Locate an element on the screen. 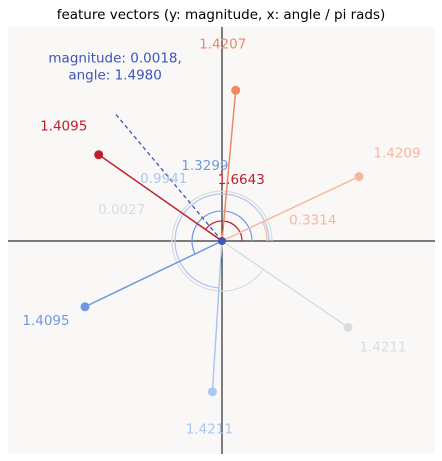 The height and width of the screenshot is (461, 442). origin-point is located at coordinates (222, 241).